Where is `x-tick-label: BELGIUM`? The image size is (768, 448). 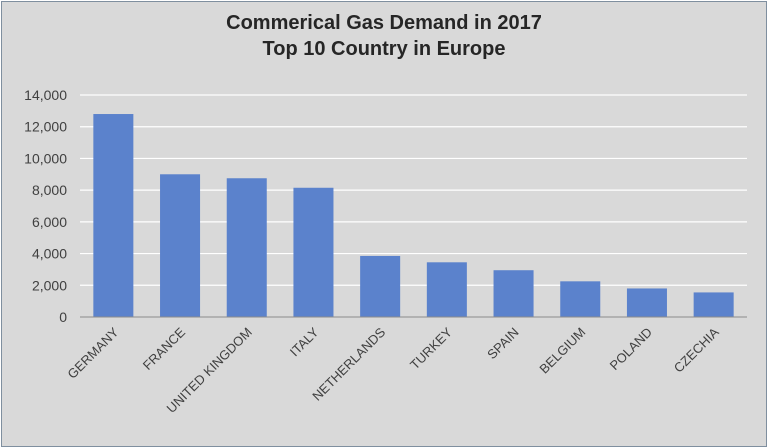
x-tick-label: BELGIUM is located at coordinates (562, 351).